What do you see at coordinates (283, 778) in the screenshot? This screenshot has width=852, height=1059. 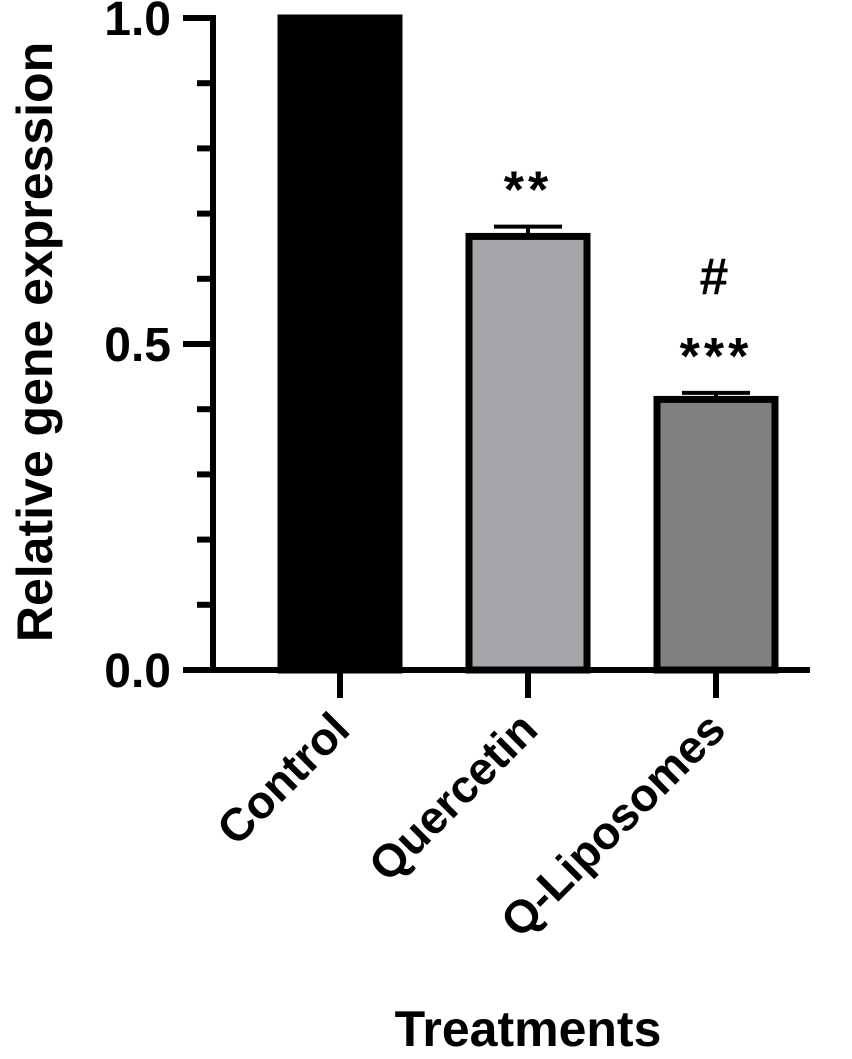 I see `x-category-label: Control` at bounding box center [283, 778].